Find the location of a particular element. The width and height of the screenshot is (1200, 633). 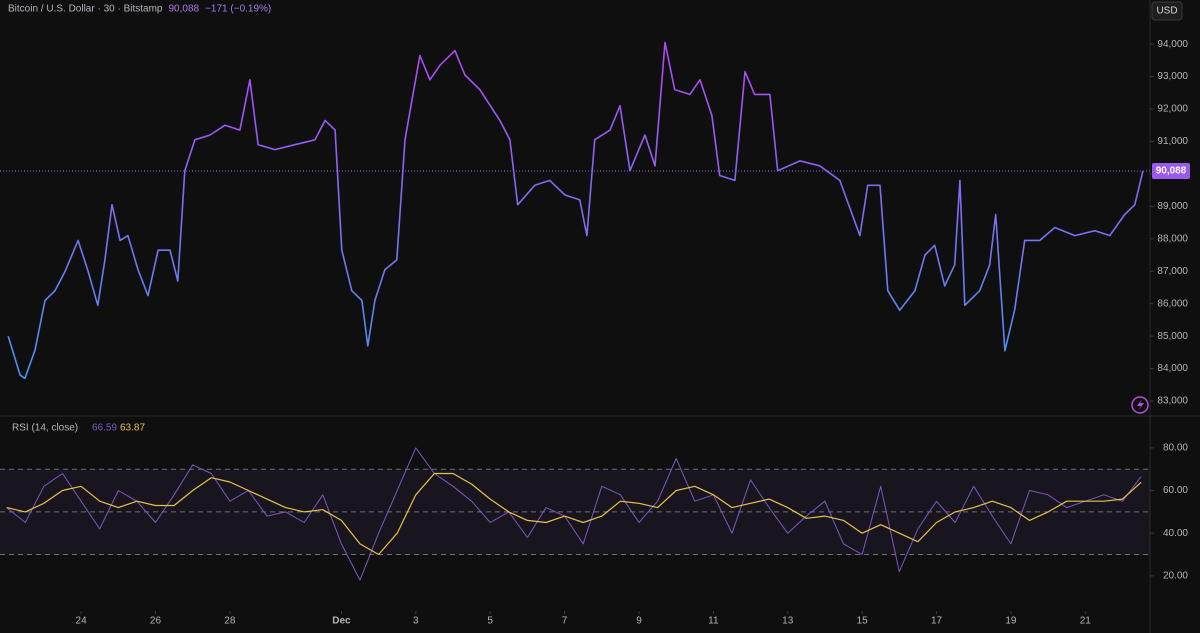

x-tick-label: 5 is located at coordinates (490, 621).